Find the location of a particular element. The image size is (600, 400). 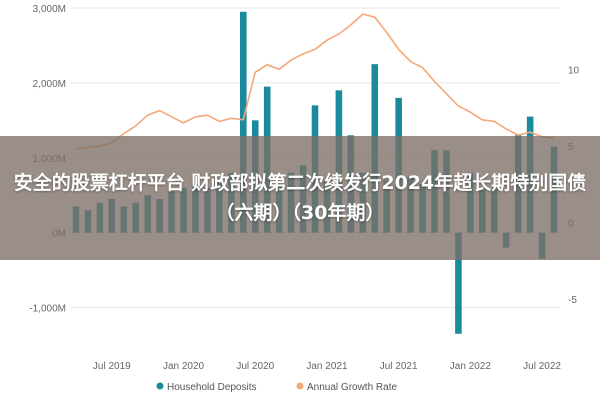

y-right-tick-label: 10 is located at coordinates (574, 70).